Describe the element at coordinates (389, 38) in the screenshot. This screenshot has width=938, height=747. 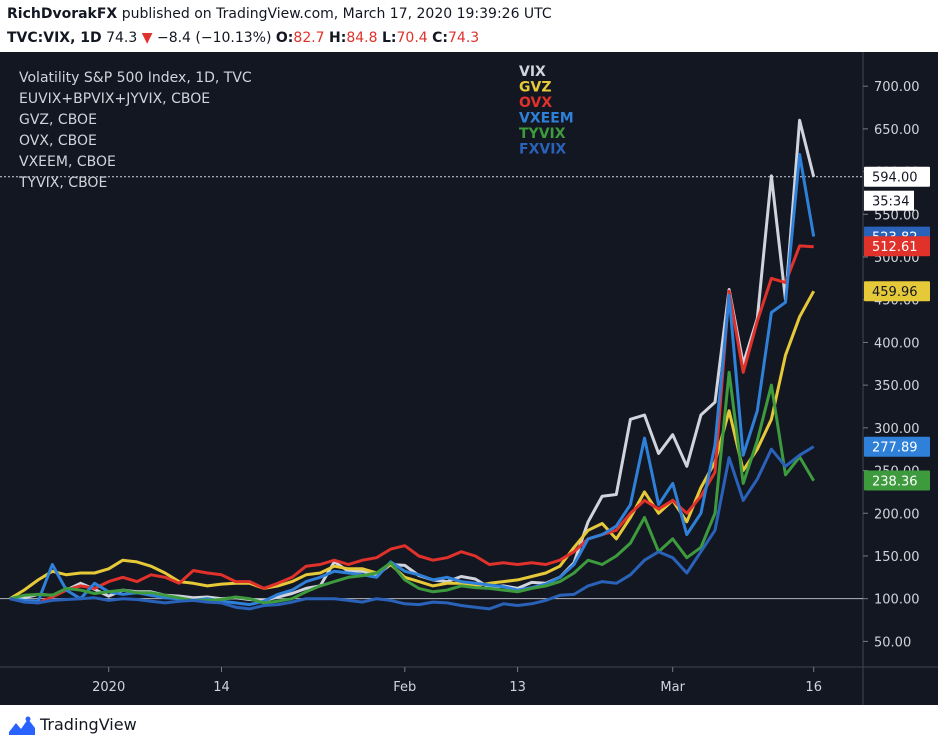
I see `low-label: L:` at that location.